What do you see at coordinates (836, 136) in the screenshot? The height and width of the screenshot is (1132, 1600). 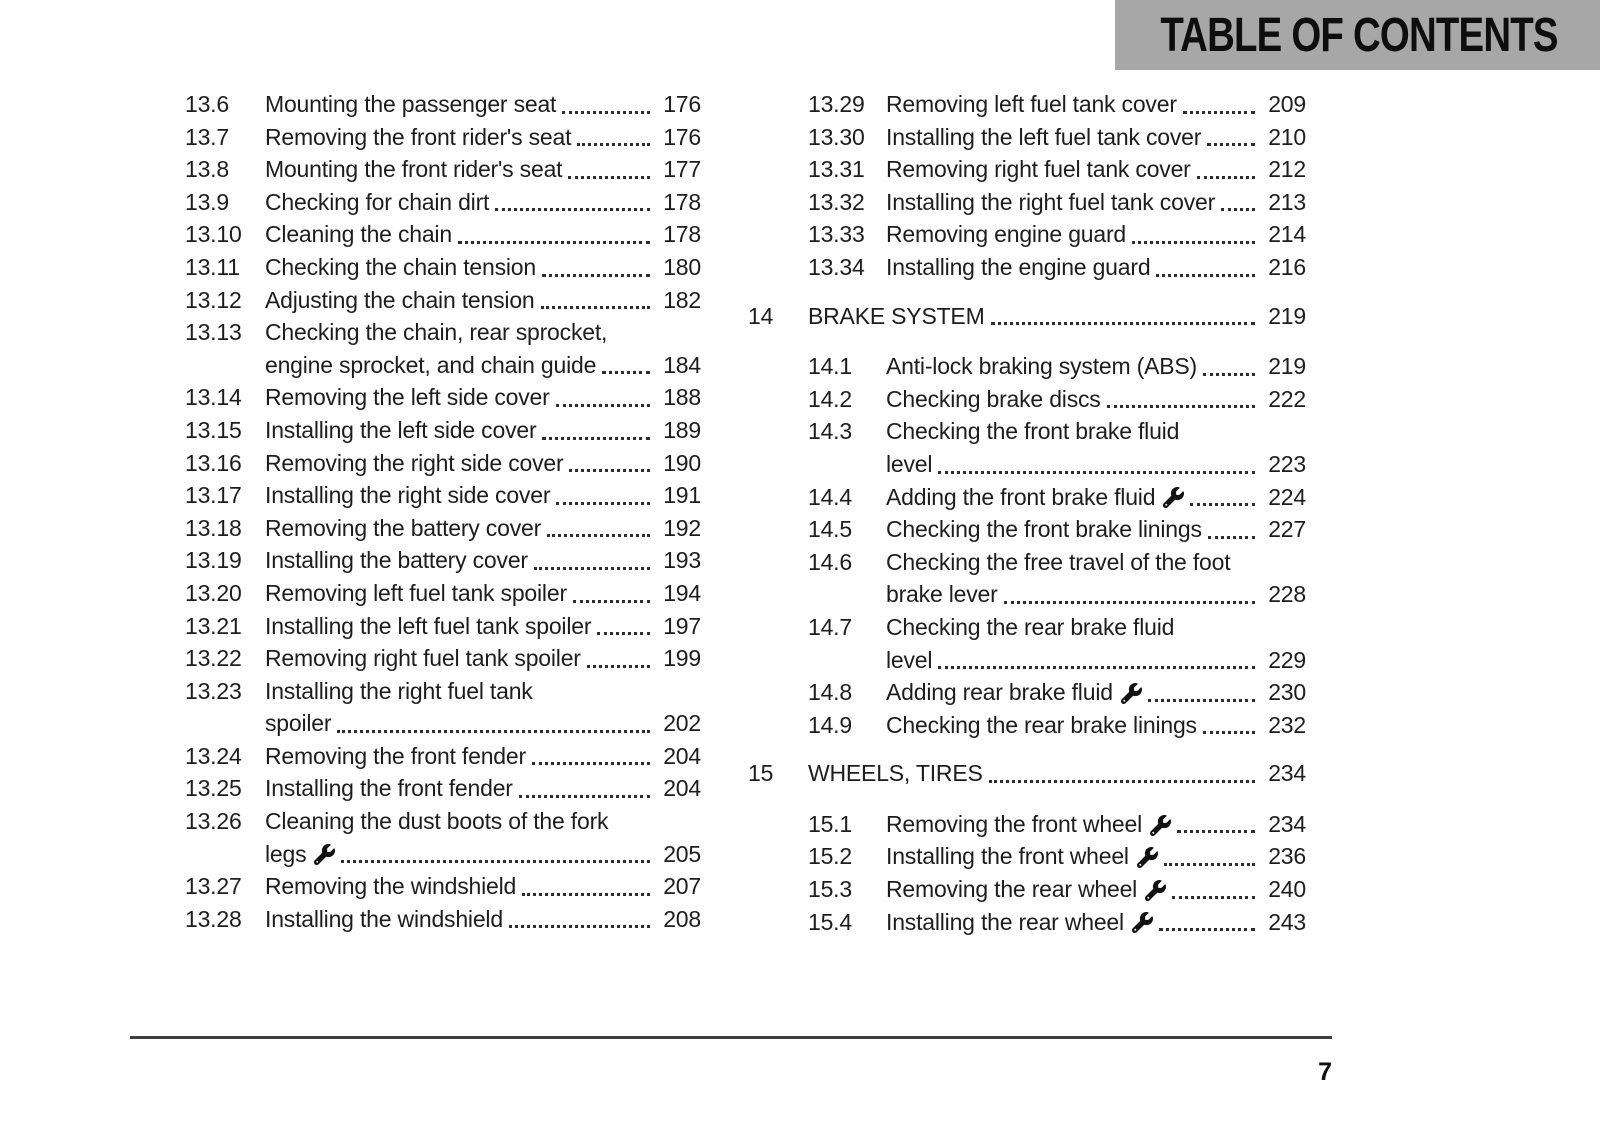 I see `entry-number: 13.30` at bounding box center [836, 136].